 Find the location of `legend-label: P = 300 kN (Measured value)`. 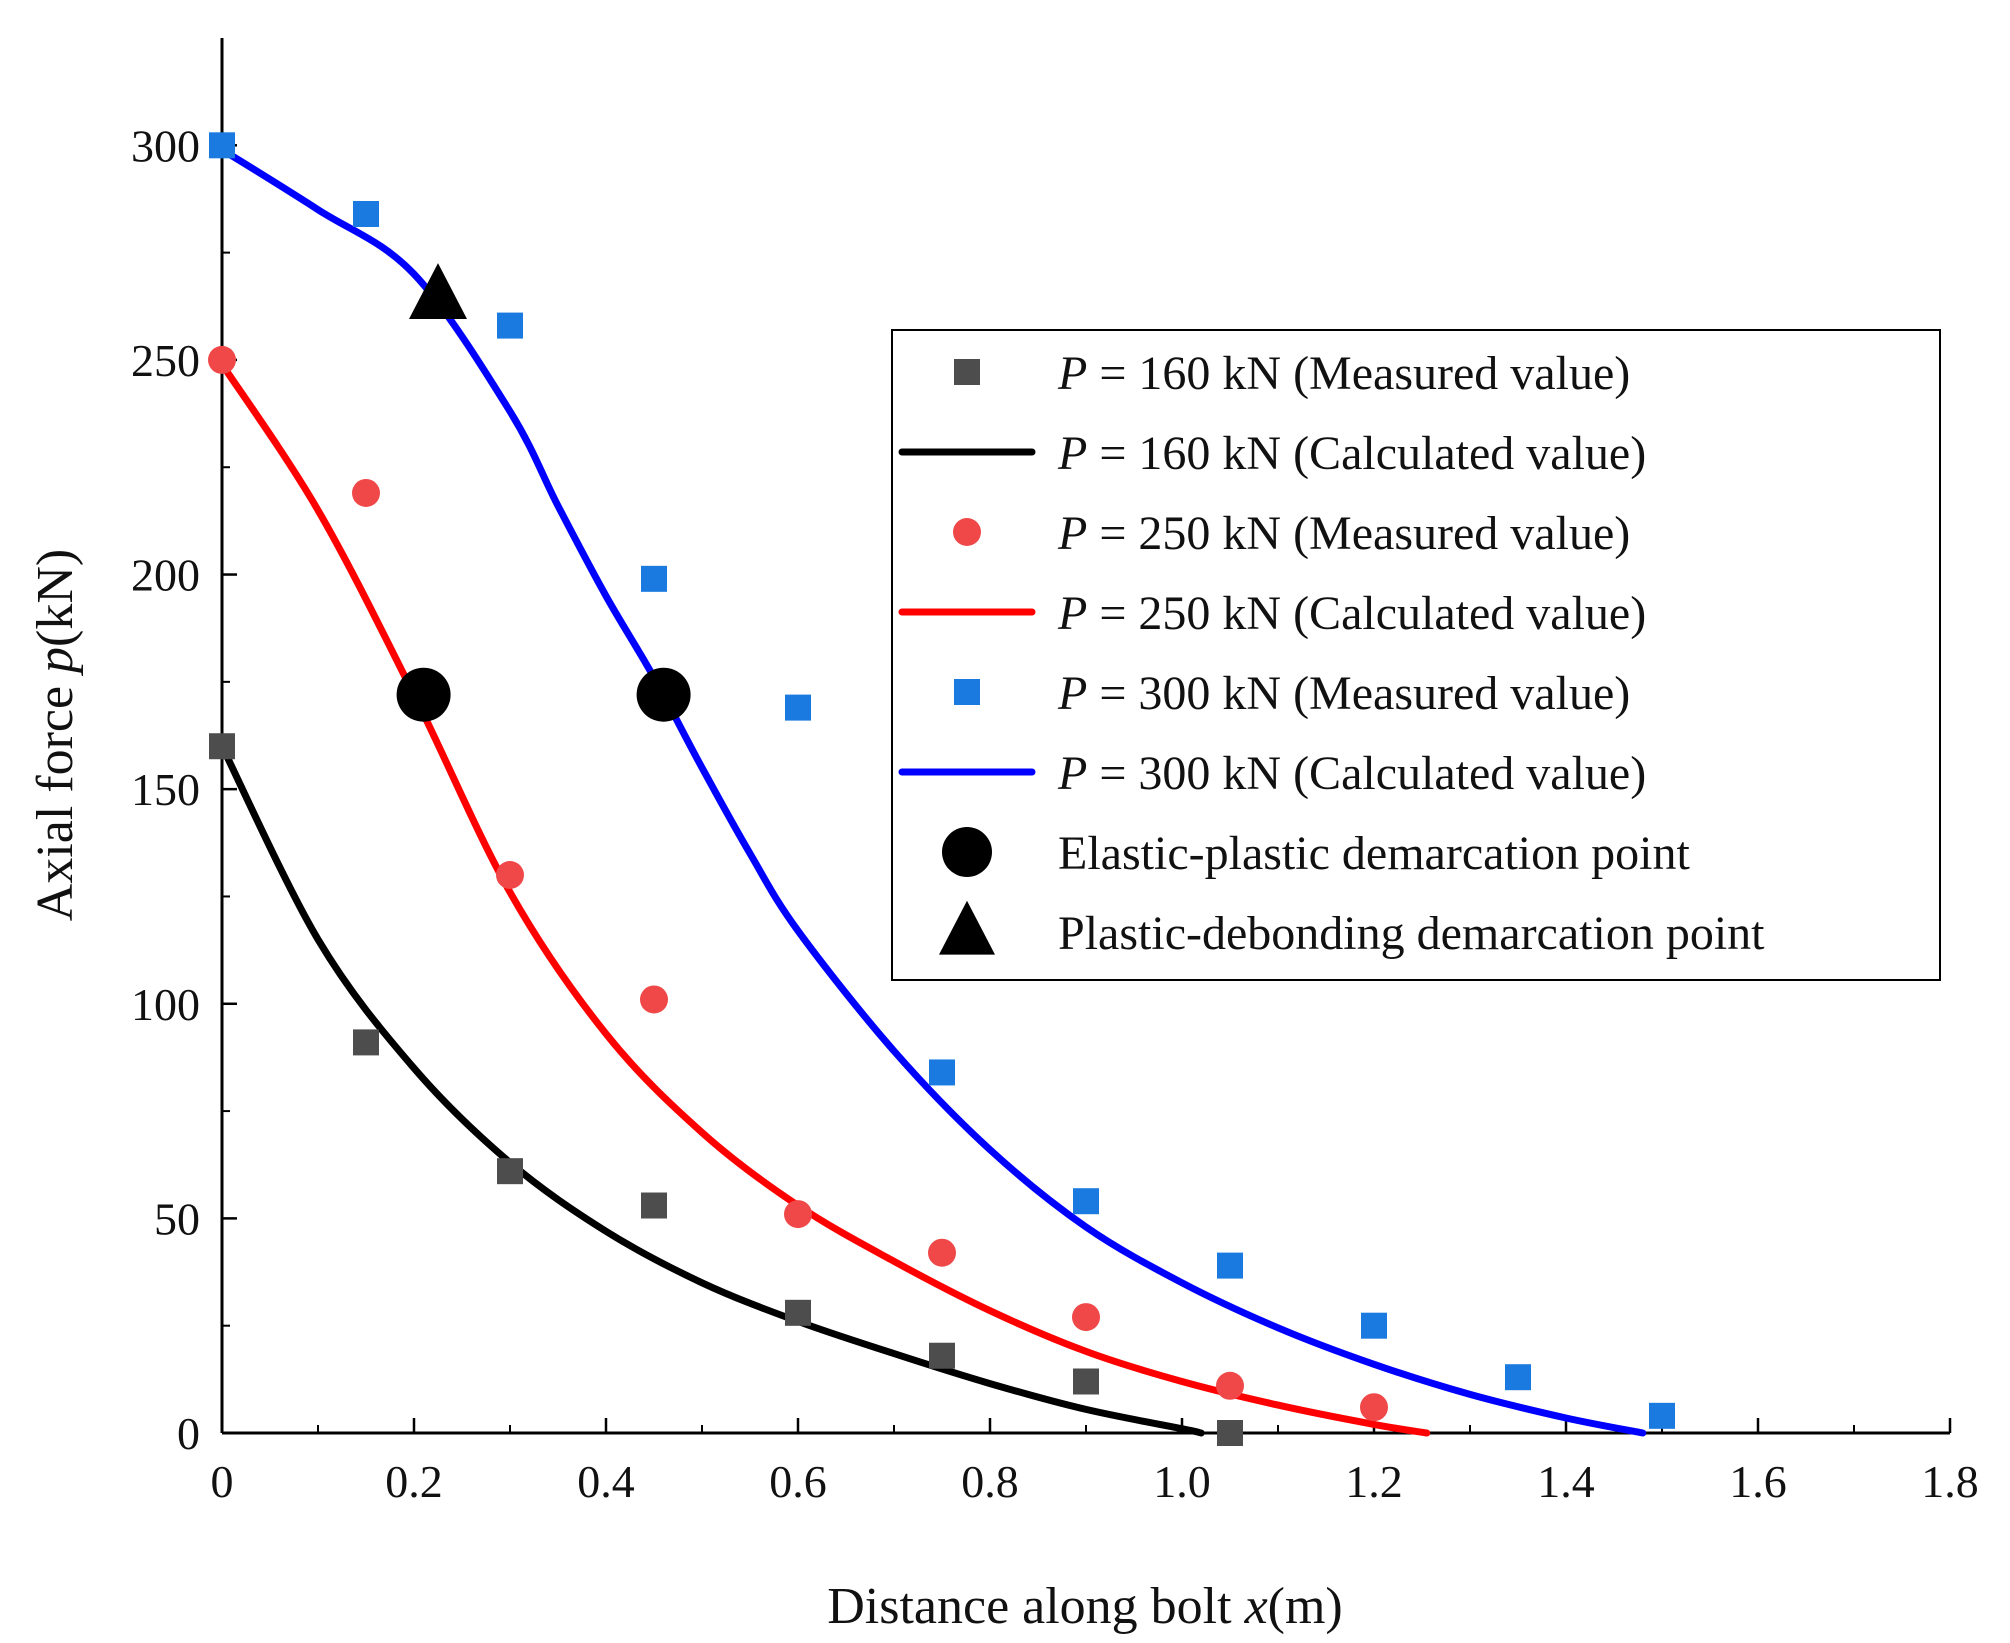

legend-label: P = 300 kN (Measured value) is located at coordinates (1343, 693).